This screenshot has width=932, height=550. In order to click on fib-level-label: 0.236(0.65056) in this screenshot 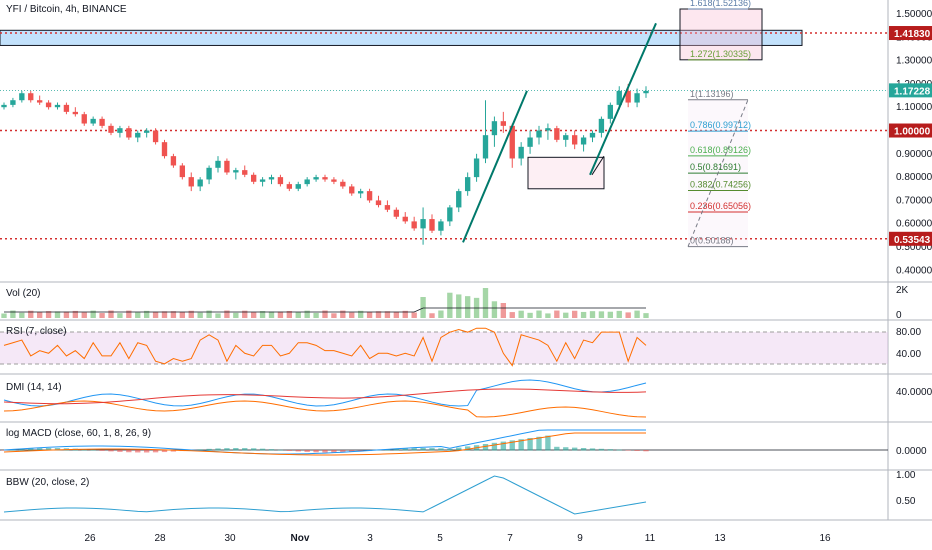, I will do `click(720, 206)`.